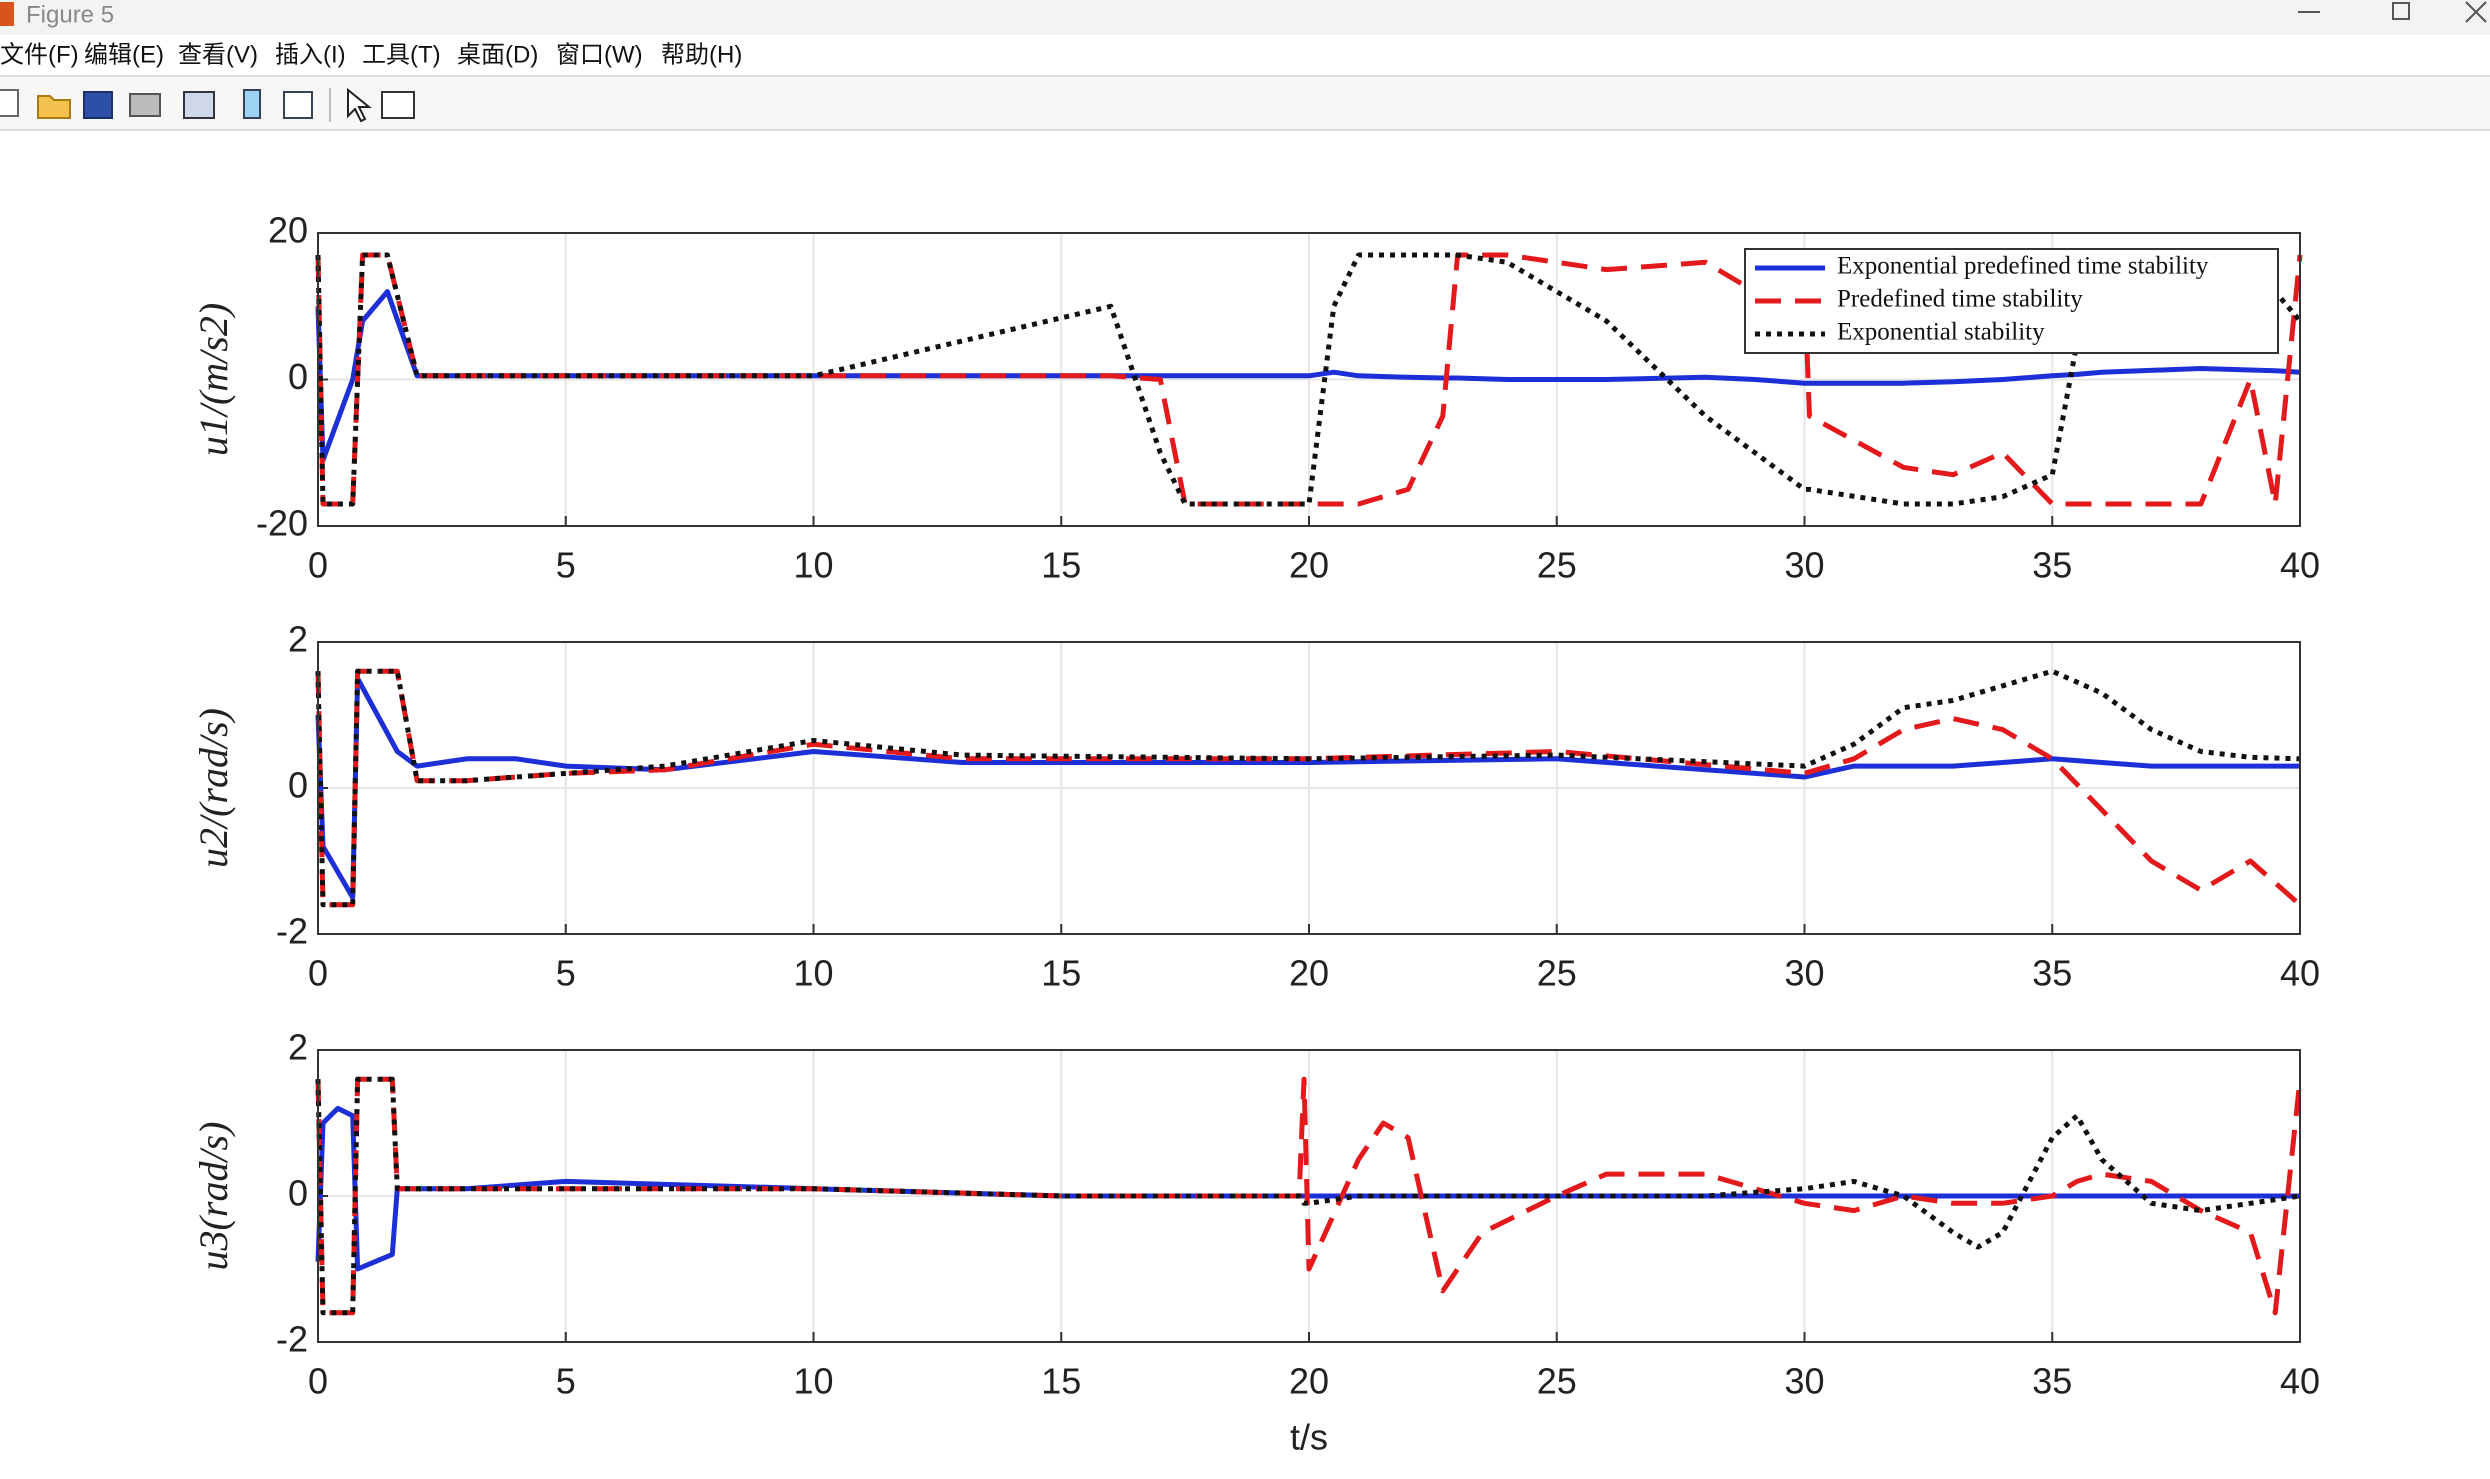 The width and height of the screenshot is (2490, 1479). I want to click on save-icon, so click(98, 105).